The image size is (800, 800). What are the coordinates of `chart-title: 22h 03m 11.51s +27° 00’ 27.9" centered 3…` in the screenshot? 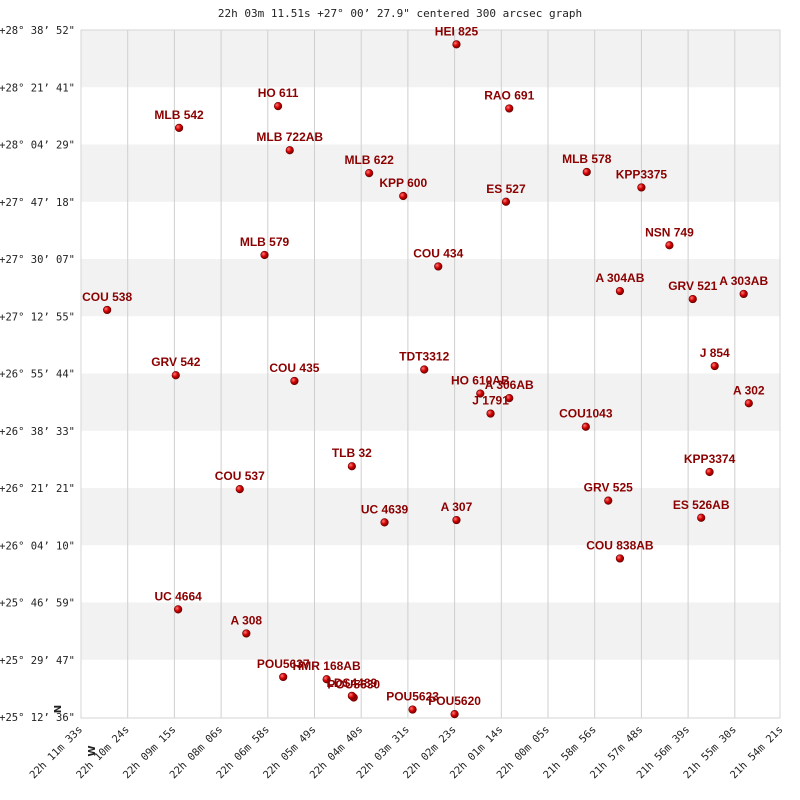 It's located at (400, 13).